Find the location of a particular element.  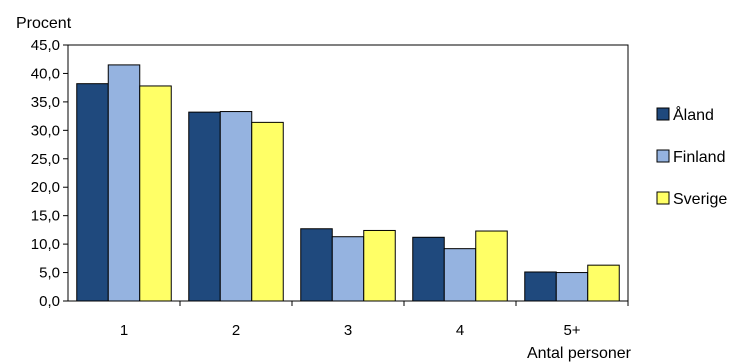

legend-label: Sverige is located at coordinates (700, 199).